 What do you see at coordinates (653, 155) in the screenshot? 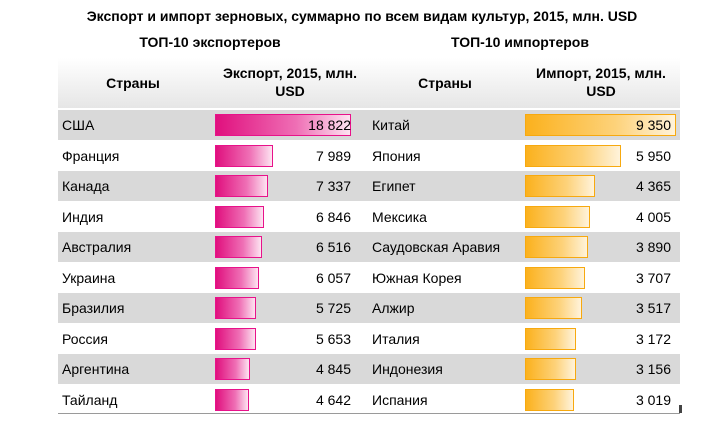
I see `import-value-label: 5 950` at bounding box center [653, 155].